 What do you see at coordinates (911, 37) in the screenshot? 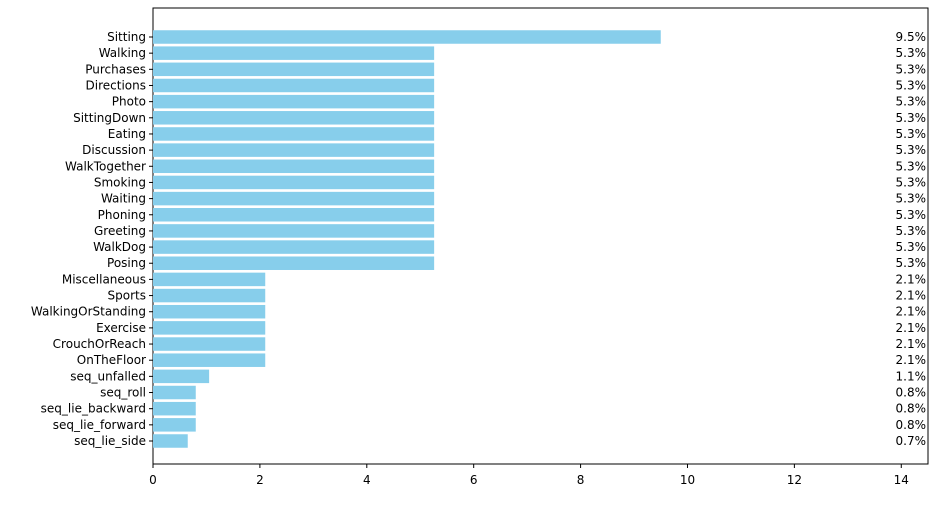
I see `data-label: 9.5%` at bounding box center [911, 37].